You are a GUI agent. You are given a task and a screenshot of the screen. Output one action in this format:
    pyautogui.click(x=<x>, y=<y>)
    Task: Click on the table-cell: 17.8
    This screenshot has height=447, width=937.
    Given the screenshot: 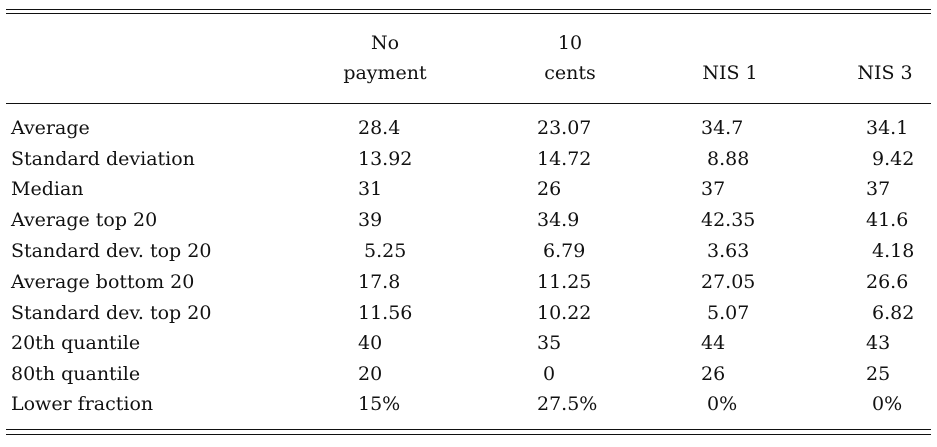 What is the action you would take?
    pyautogui.click(x=379, y=282)
    